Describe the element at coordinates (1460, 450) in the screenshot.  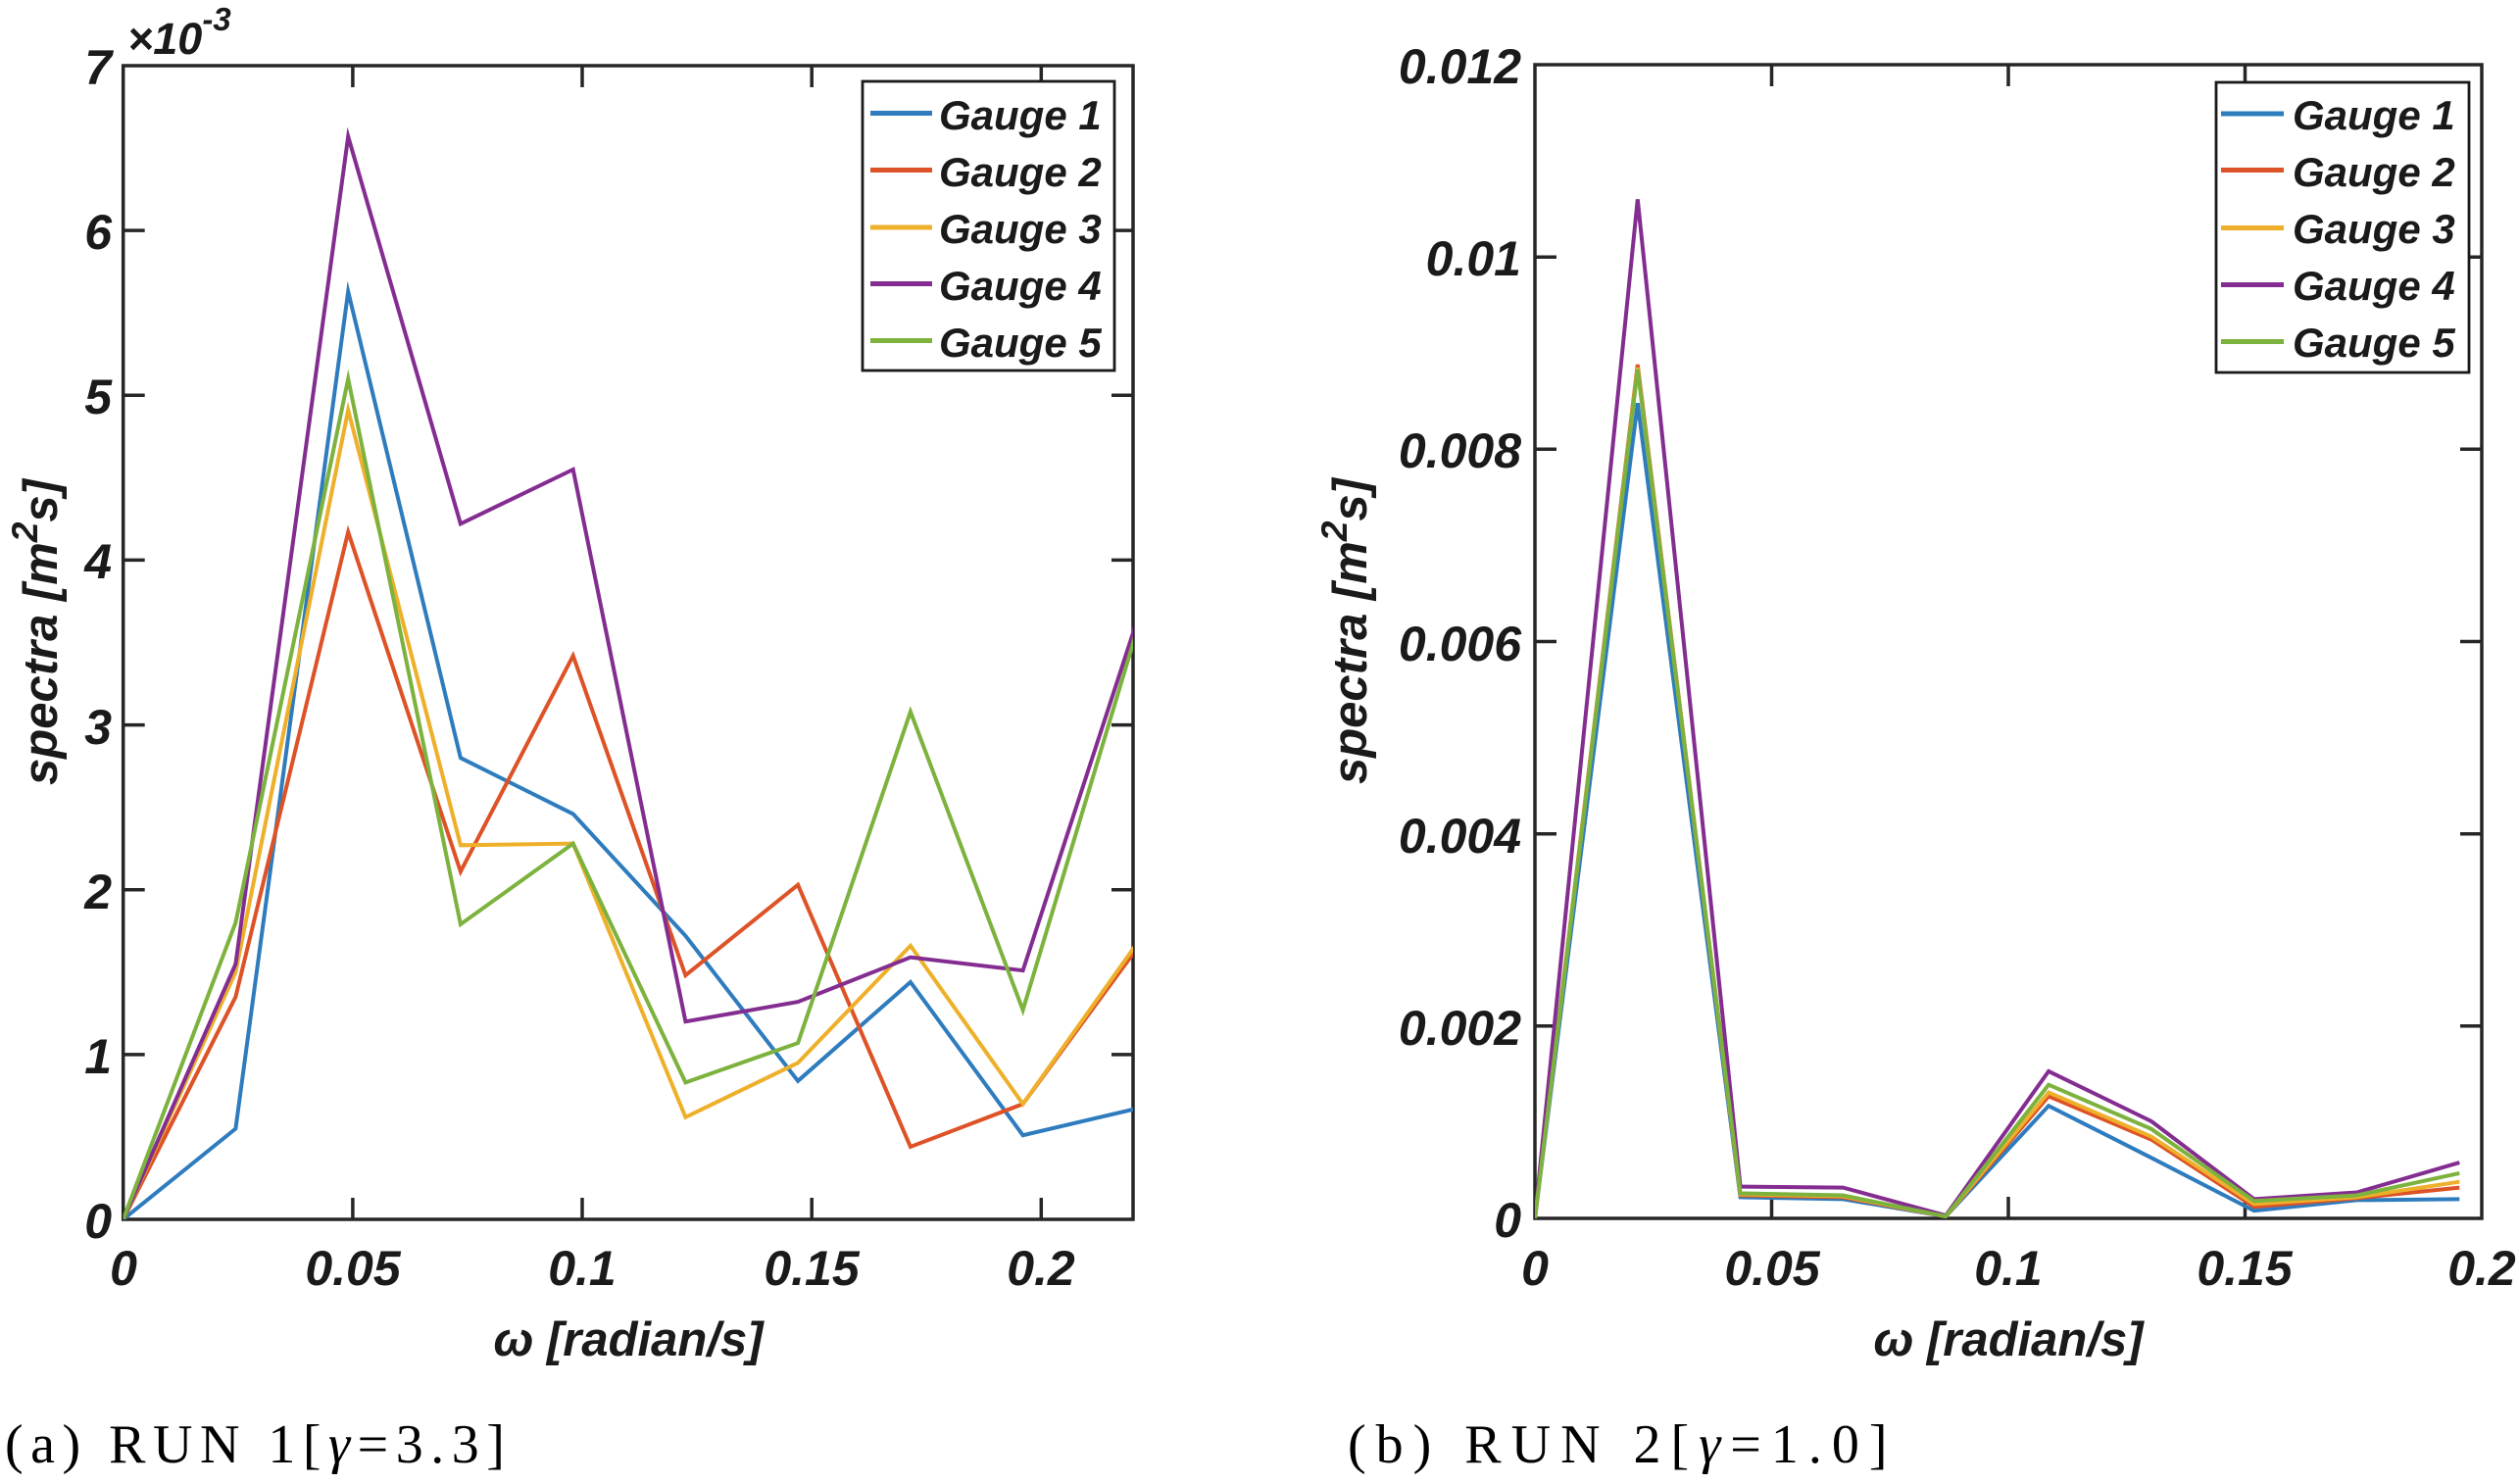
I see `svg-text: 0.008` at that location.